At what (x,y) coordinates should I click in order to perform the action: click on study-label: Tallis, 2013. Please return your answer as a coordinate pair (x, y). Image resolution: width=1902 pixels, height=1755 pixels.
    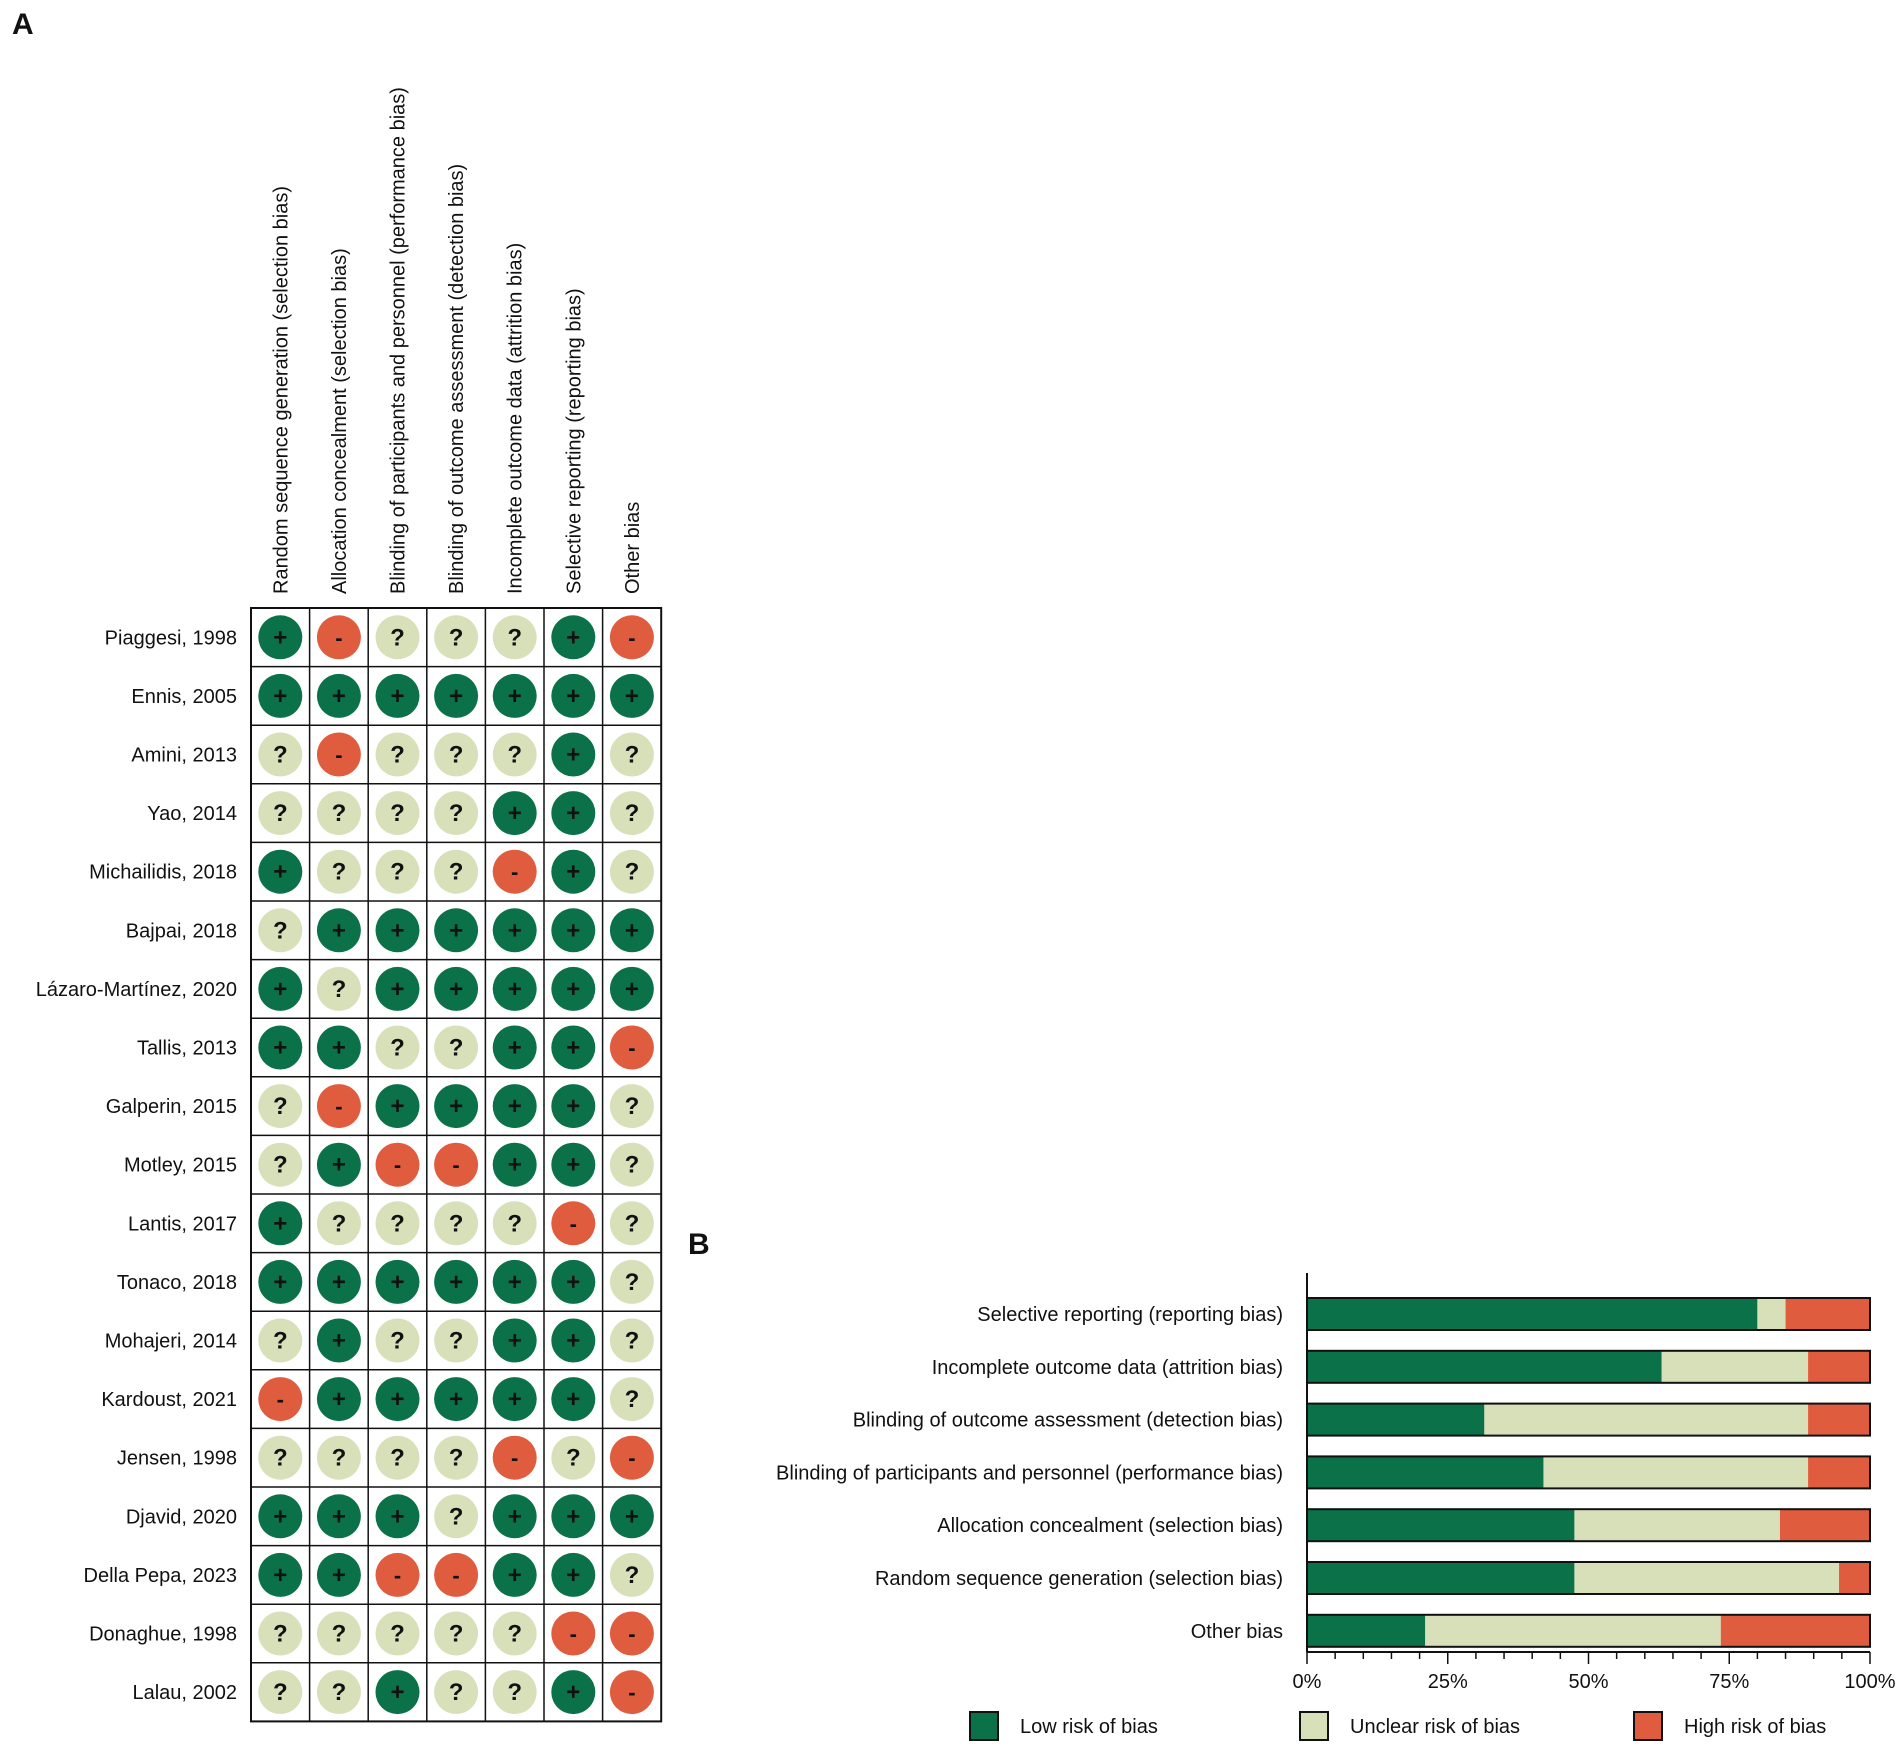
    Looking at the image, I should click on (187, 1049).